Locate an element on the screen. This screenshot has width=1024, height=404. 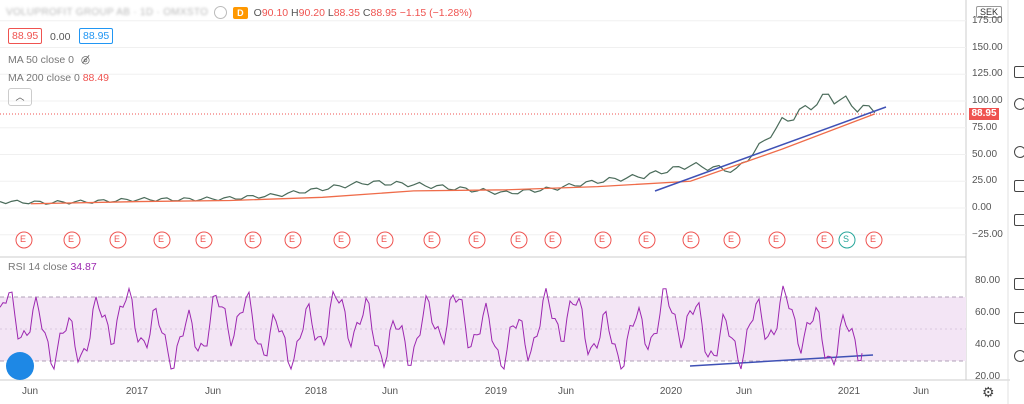
rsi-trendline is located at coordinates (781, 360).